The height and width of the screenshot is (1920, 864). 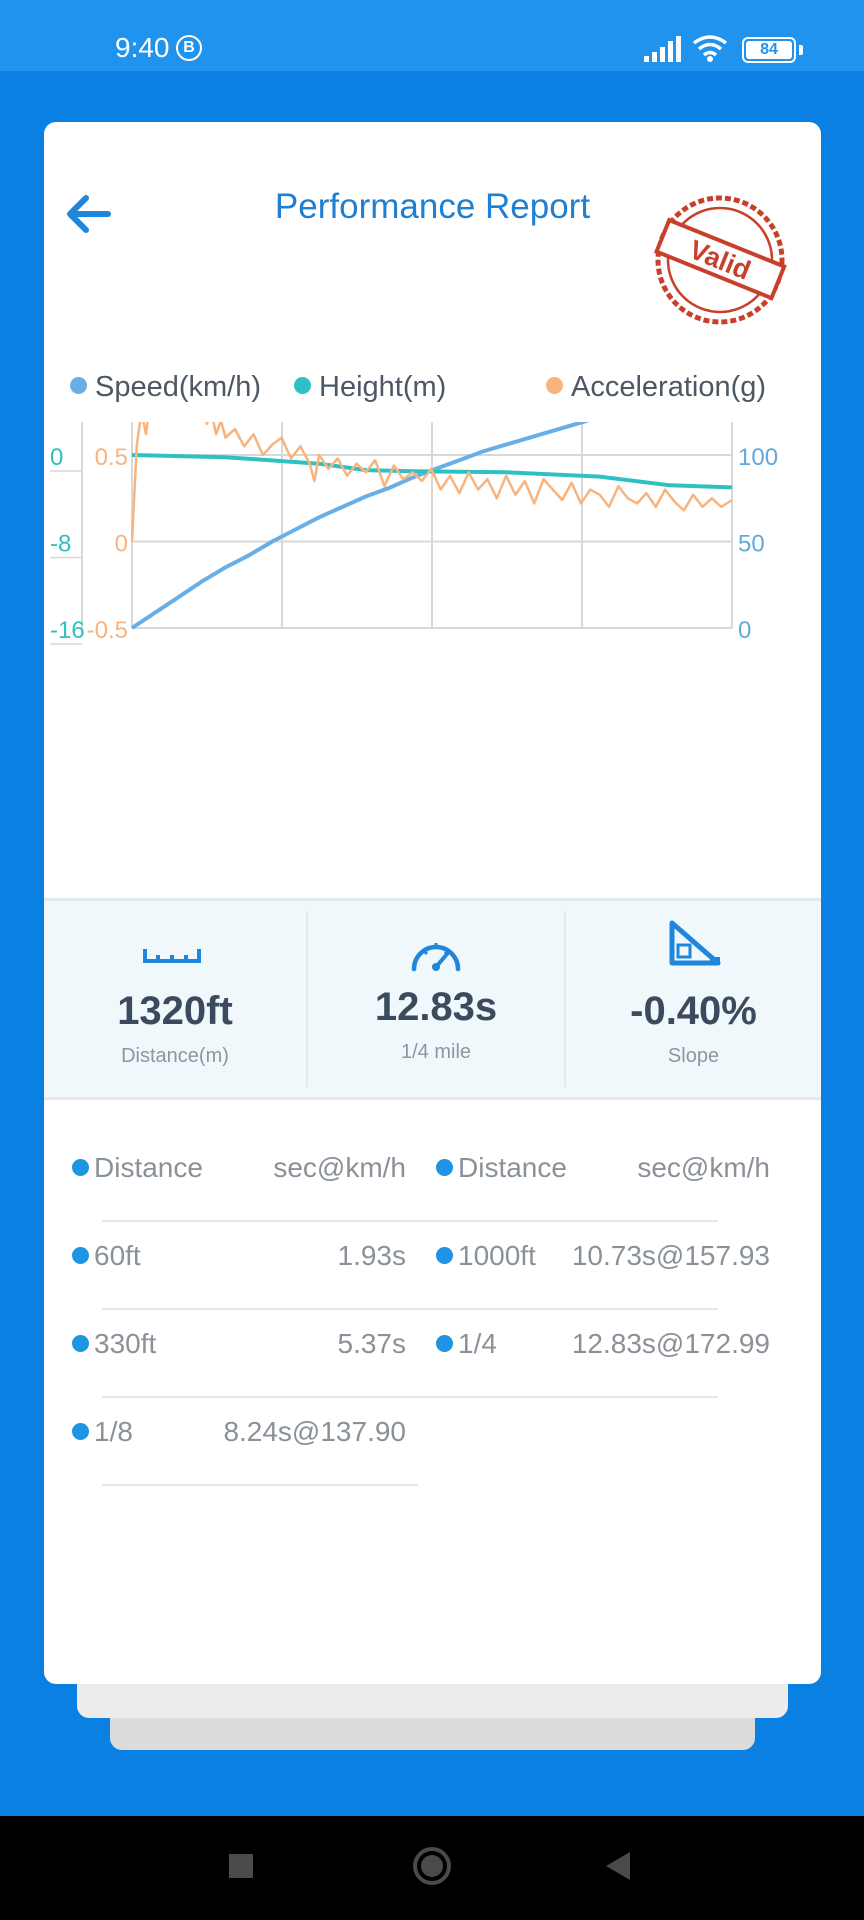 I want to click on speed-tick-label: 50, so click(x=751, y=544).